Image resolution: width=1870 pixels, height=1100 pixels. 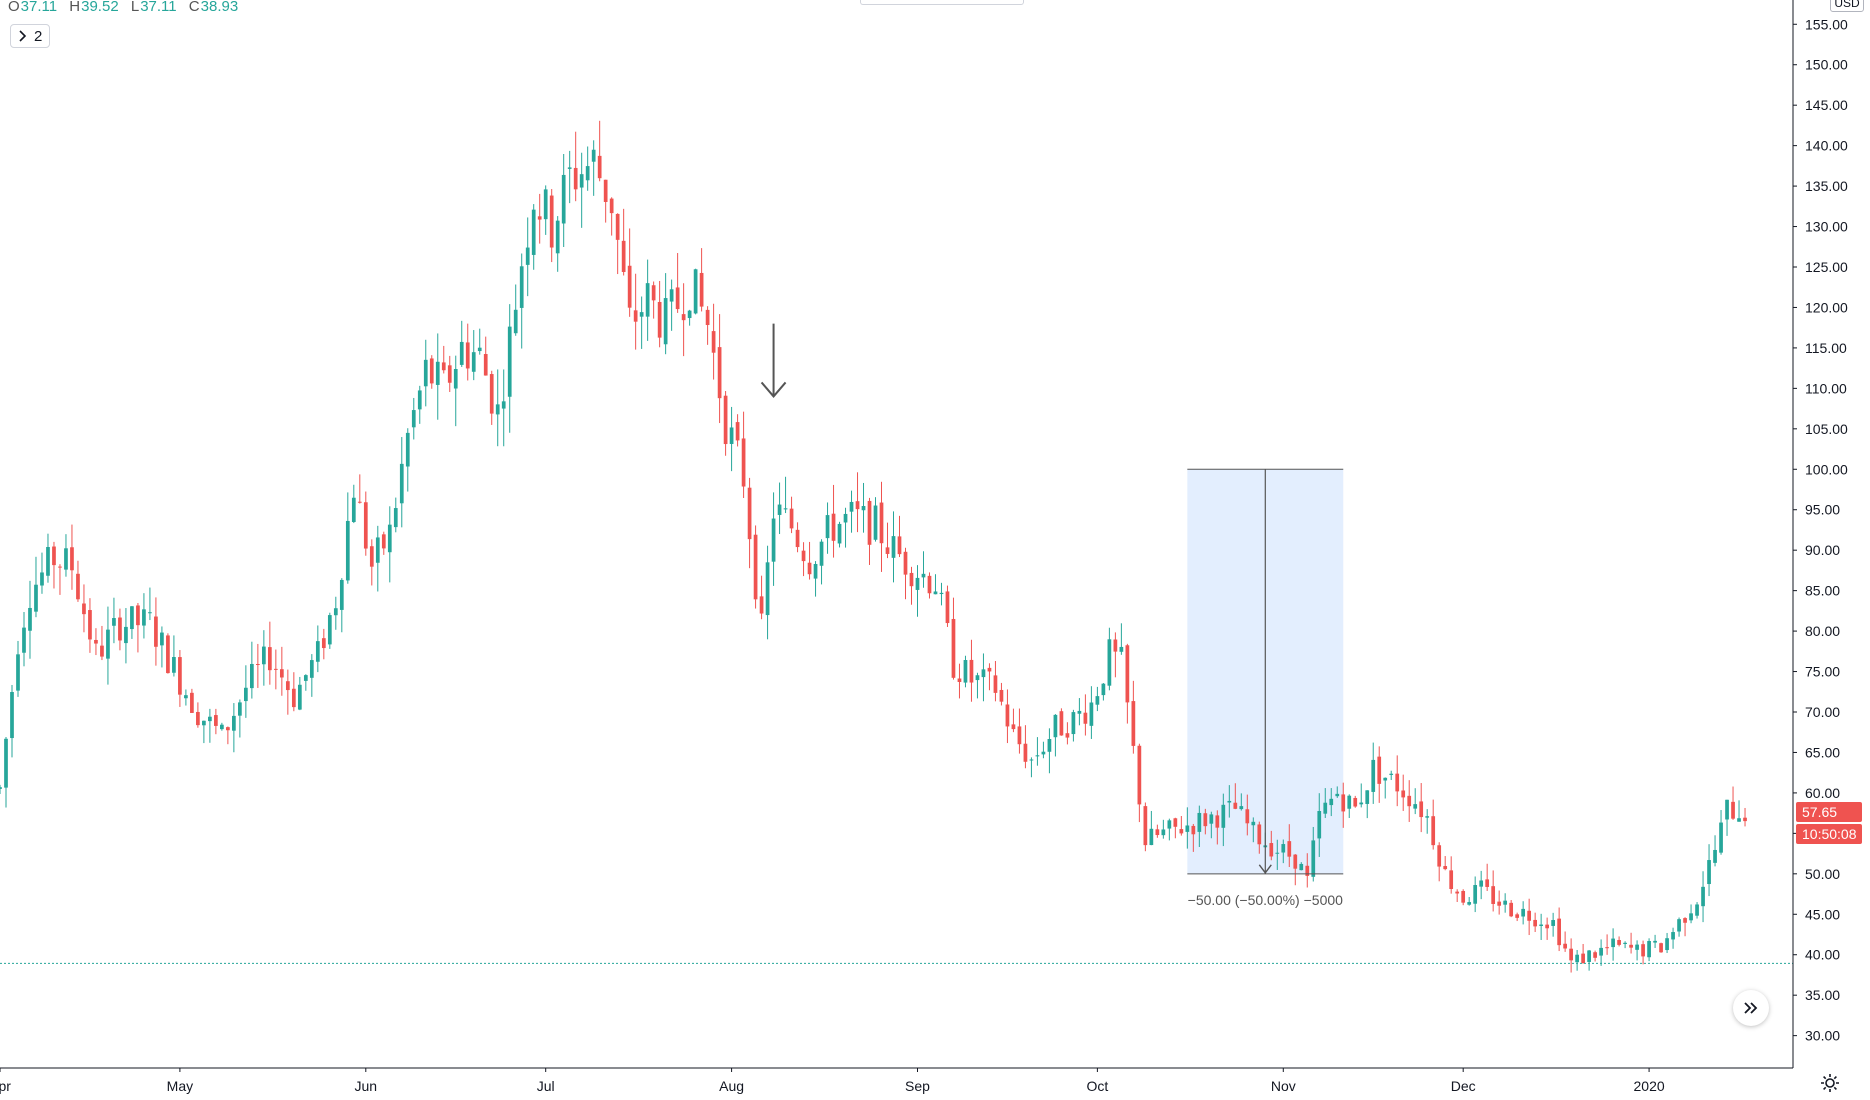 What do you see at coordinates (1822, 914) in the screenshot?
I see `price-tick-label: 45.00` at bounding box center [1822, 914].